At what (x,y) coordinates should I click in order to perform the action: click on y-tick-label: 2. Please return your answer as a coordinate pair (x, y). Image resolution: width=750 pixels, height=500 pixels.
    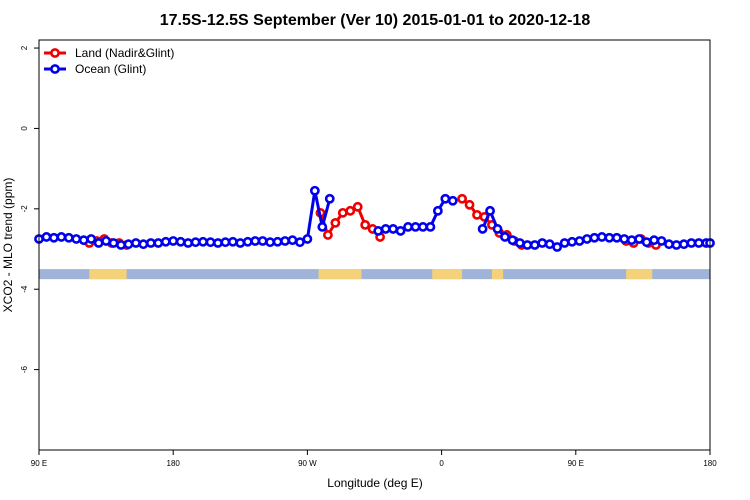
    Looking at the image, I should click on (24, 47).